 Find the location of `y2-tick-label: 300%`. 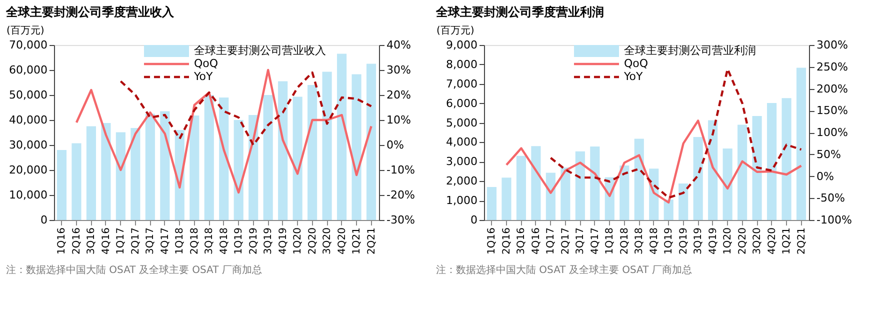

y2-tick-label: 300% is located at coordinates (832, 45).